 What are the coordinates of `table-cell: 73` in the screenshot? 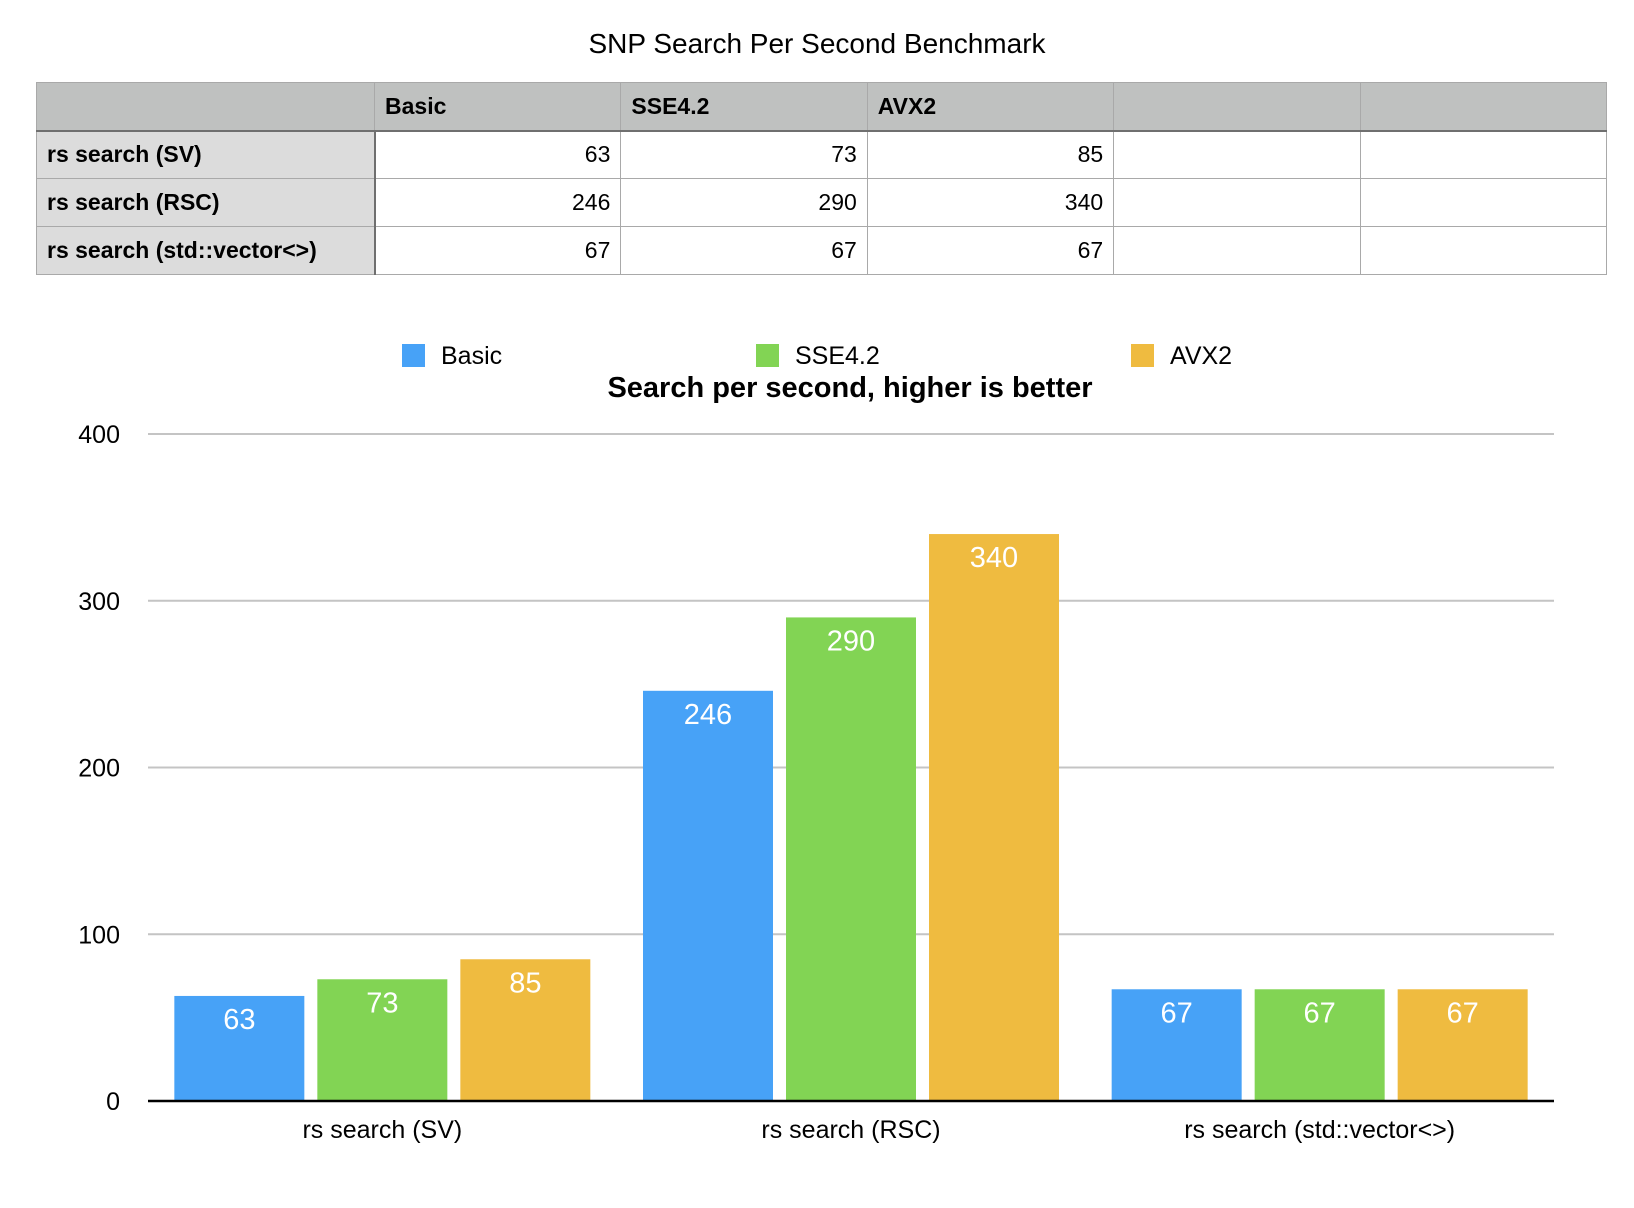 It's located at (744, 154).